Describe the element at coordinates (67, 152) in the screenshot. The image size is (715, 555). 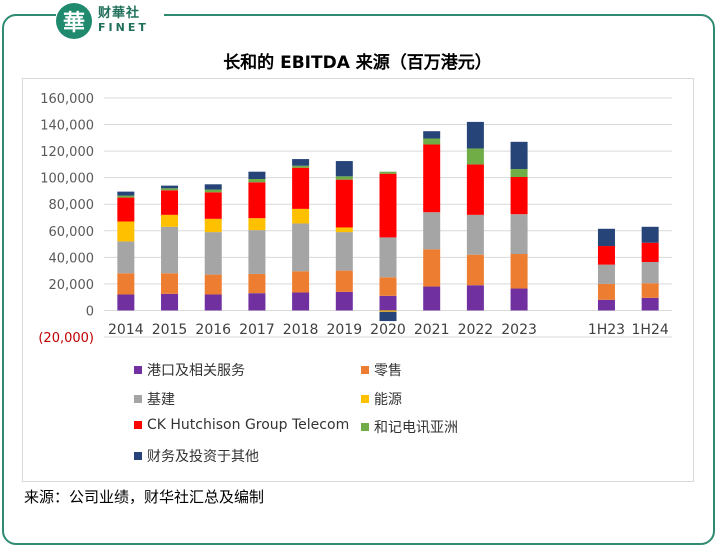
I see `y-tick-label: 120,000` at that location.